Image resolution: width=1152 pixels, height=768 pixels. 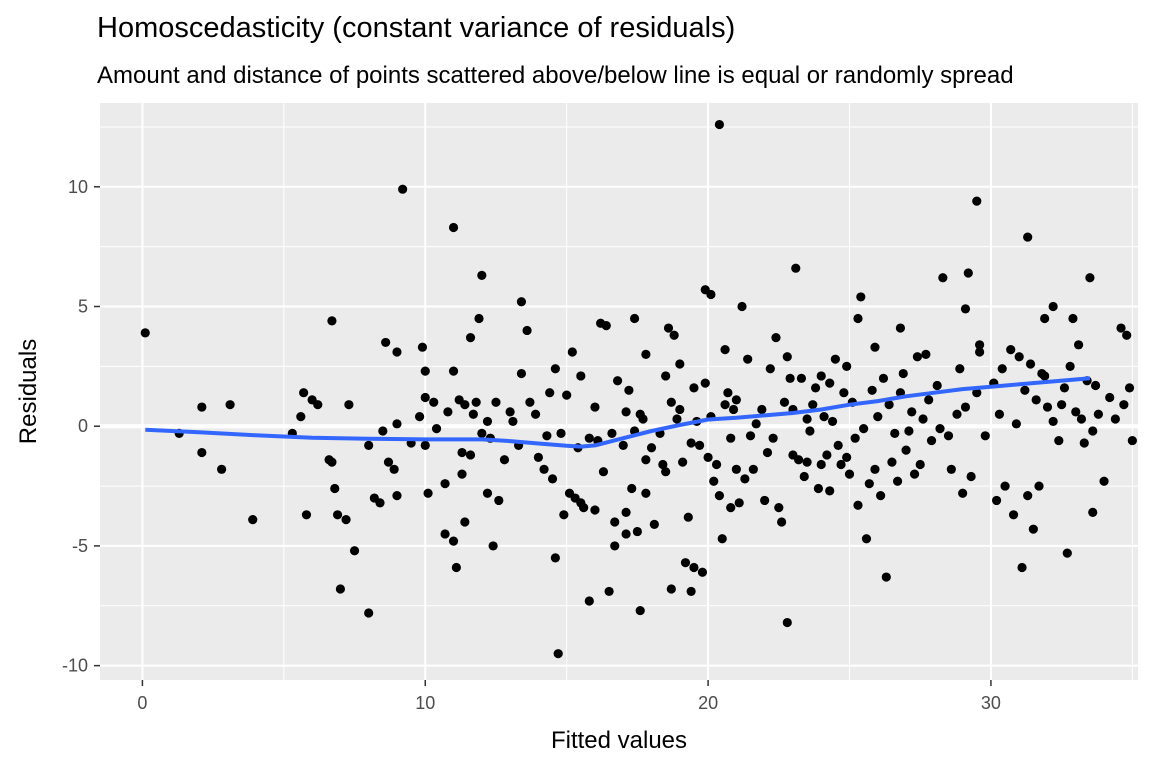 I want to click on y-axis-title: Residuals, so click(x=28, y=391).